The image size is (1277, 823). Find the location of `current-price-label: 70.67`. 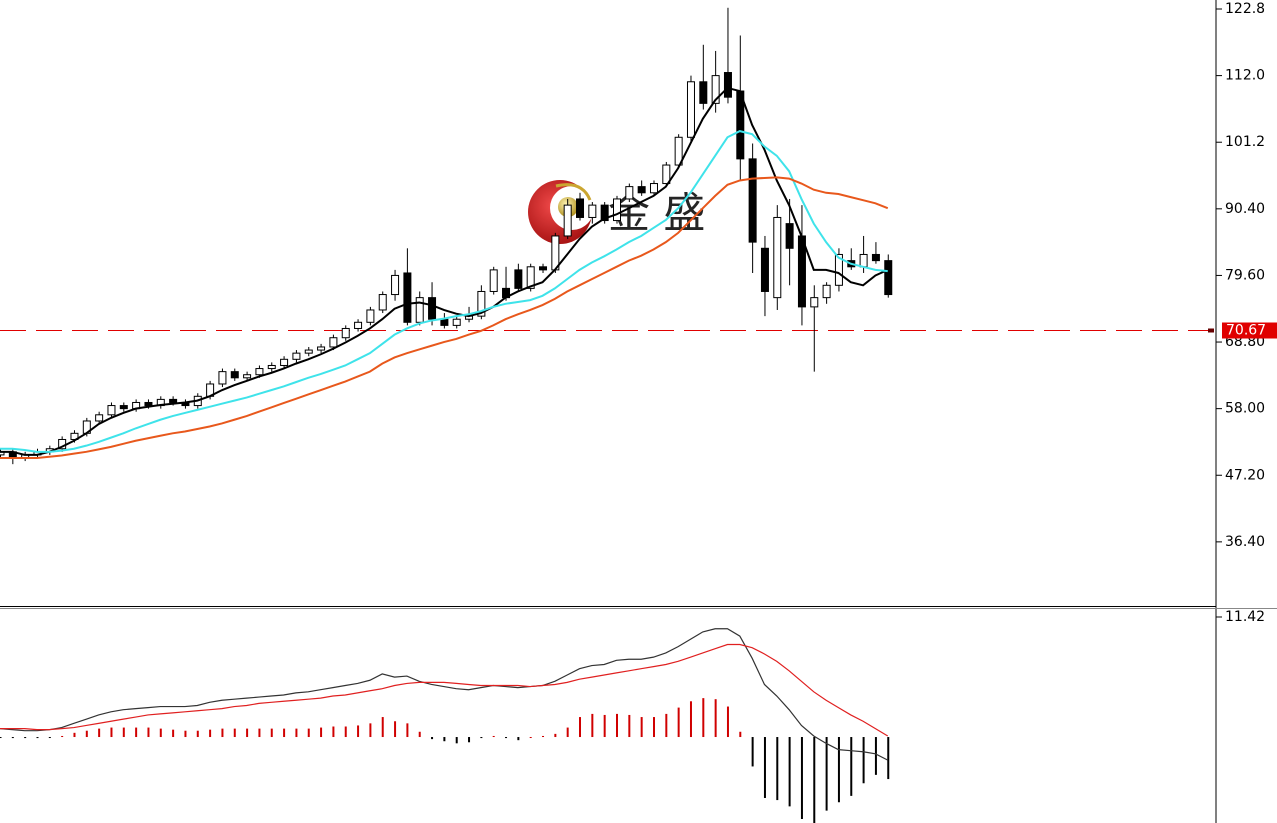

current-price-label: 70.67 is located at coordinates (1246, 331).